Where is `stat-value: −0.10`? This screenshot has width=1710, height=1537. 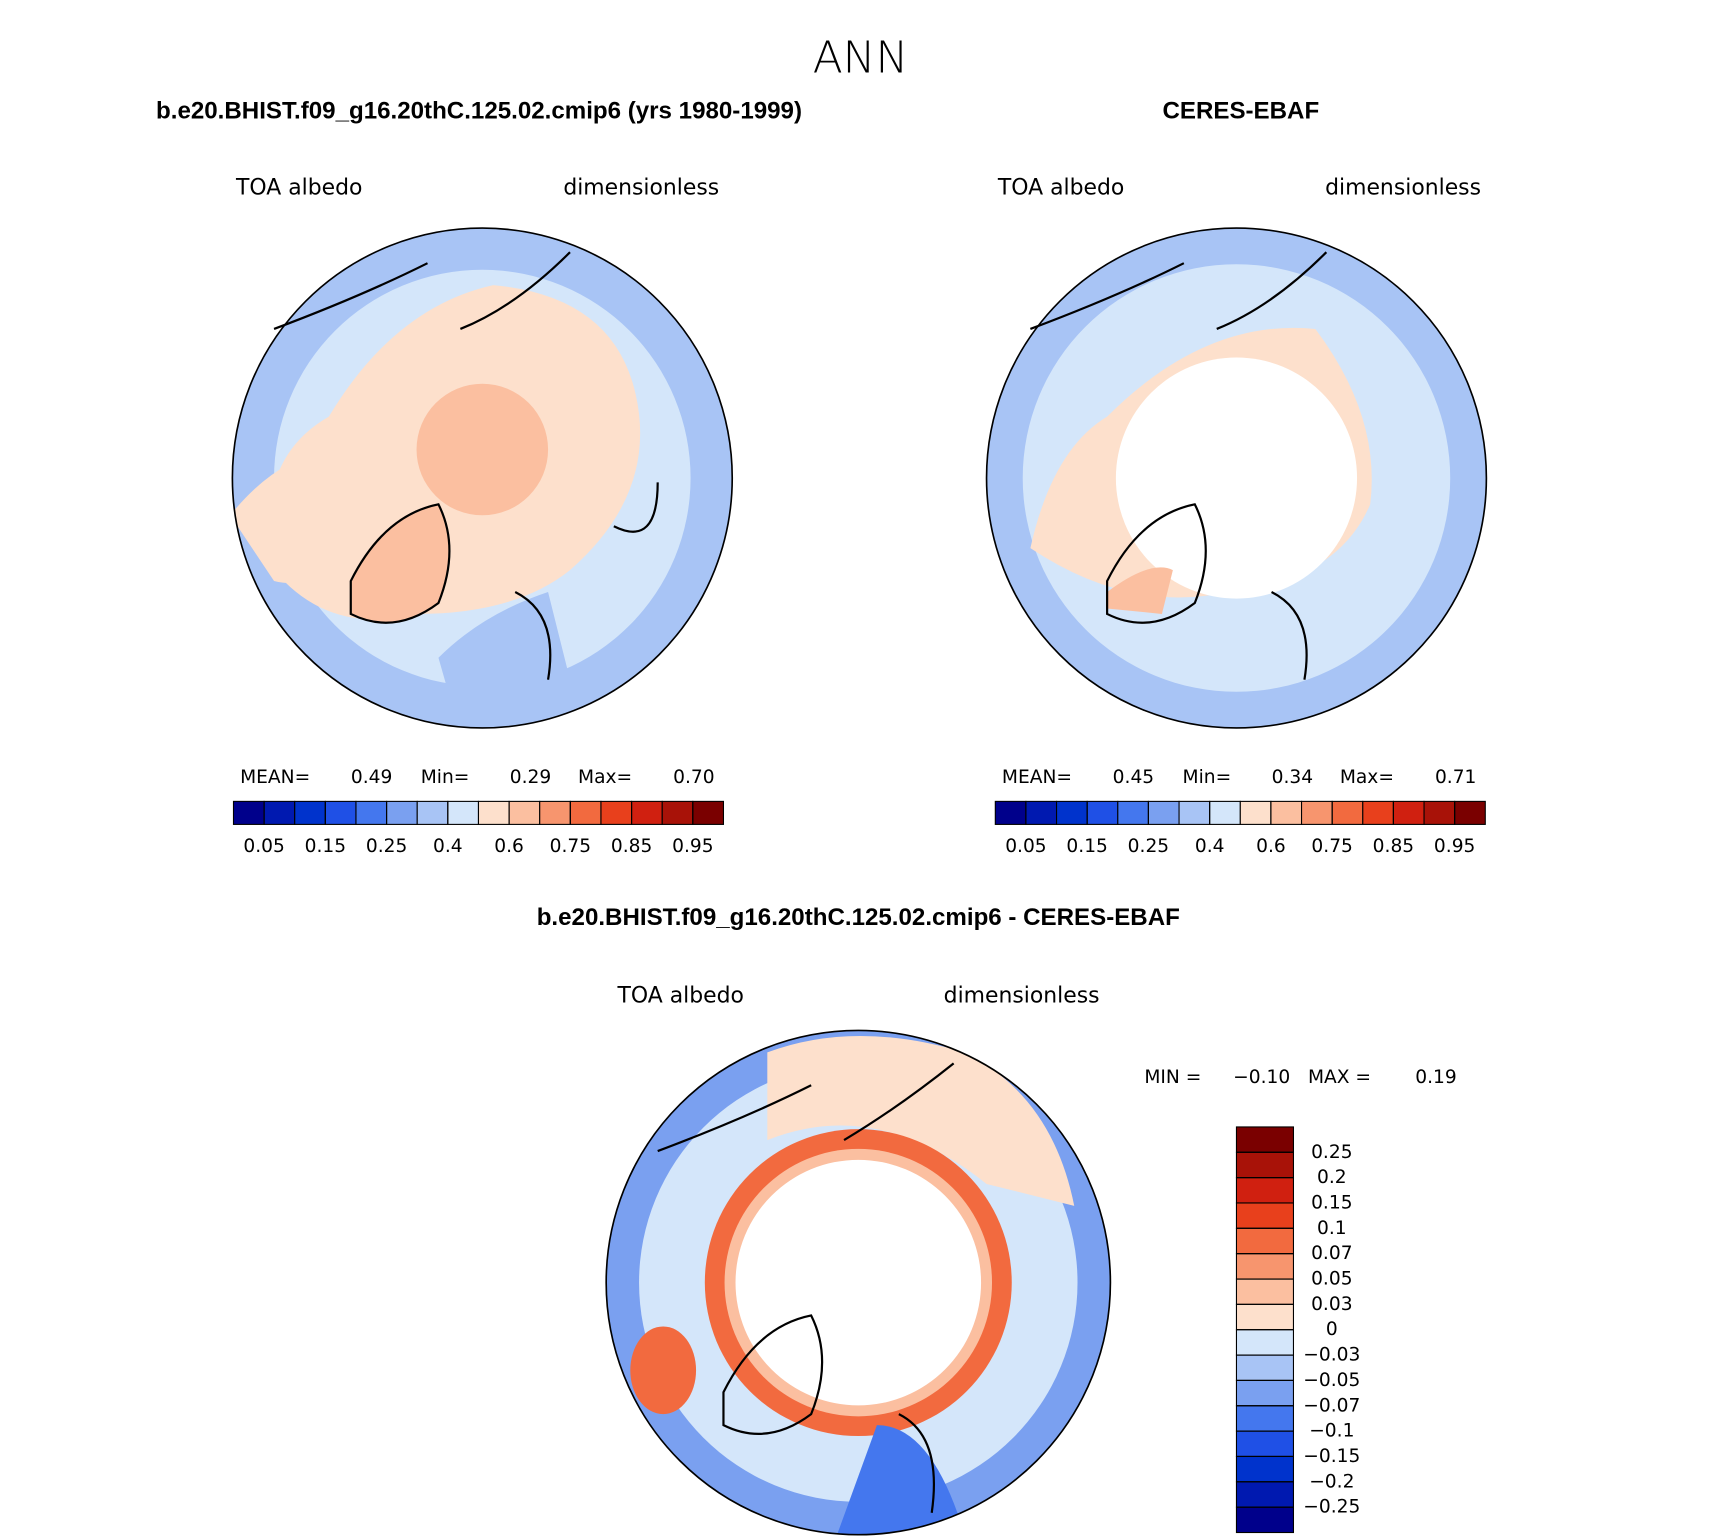 stat-value: −0.10 is located at coordinates (1261, 1077).